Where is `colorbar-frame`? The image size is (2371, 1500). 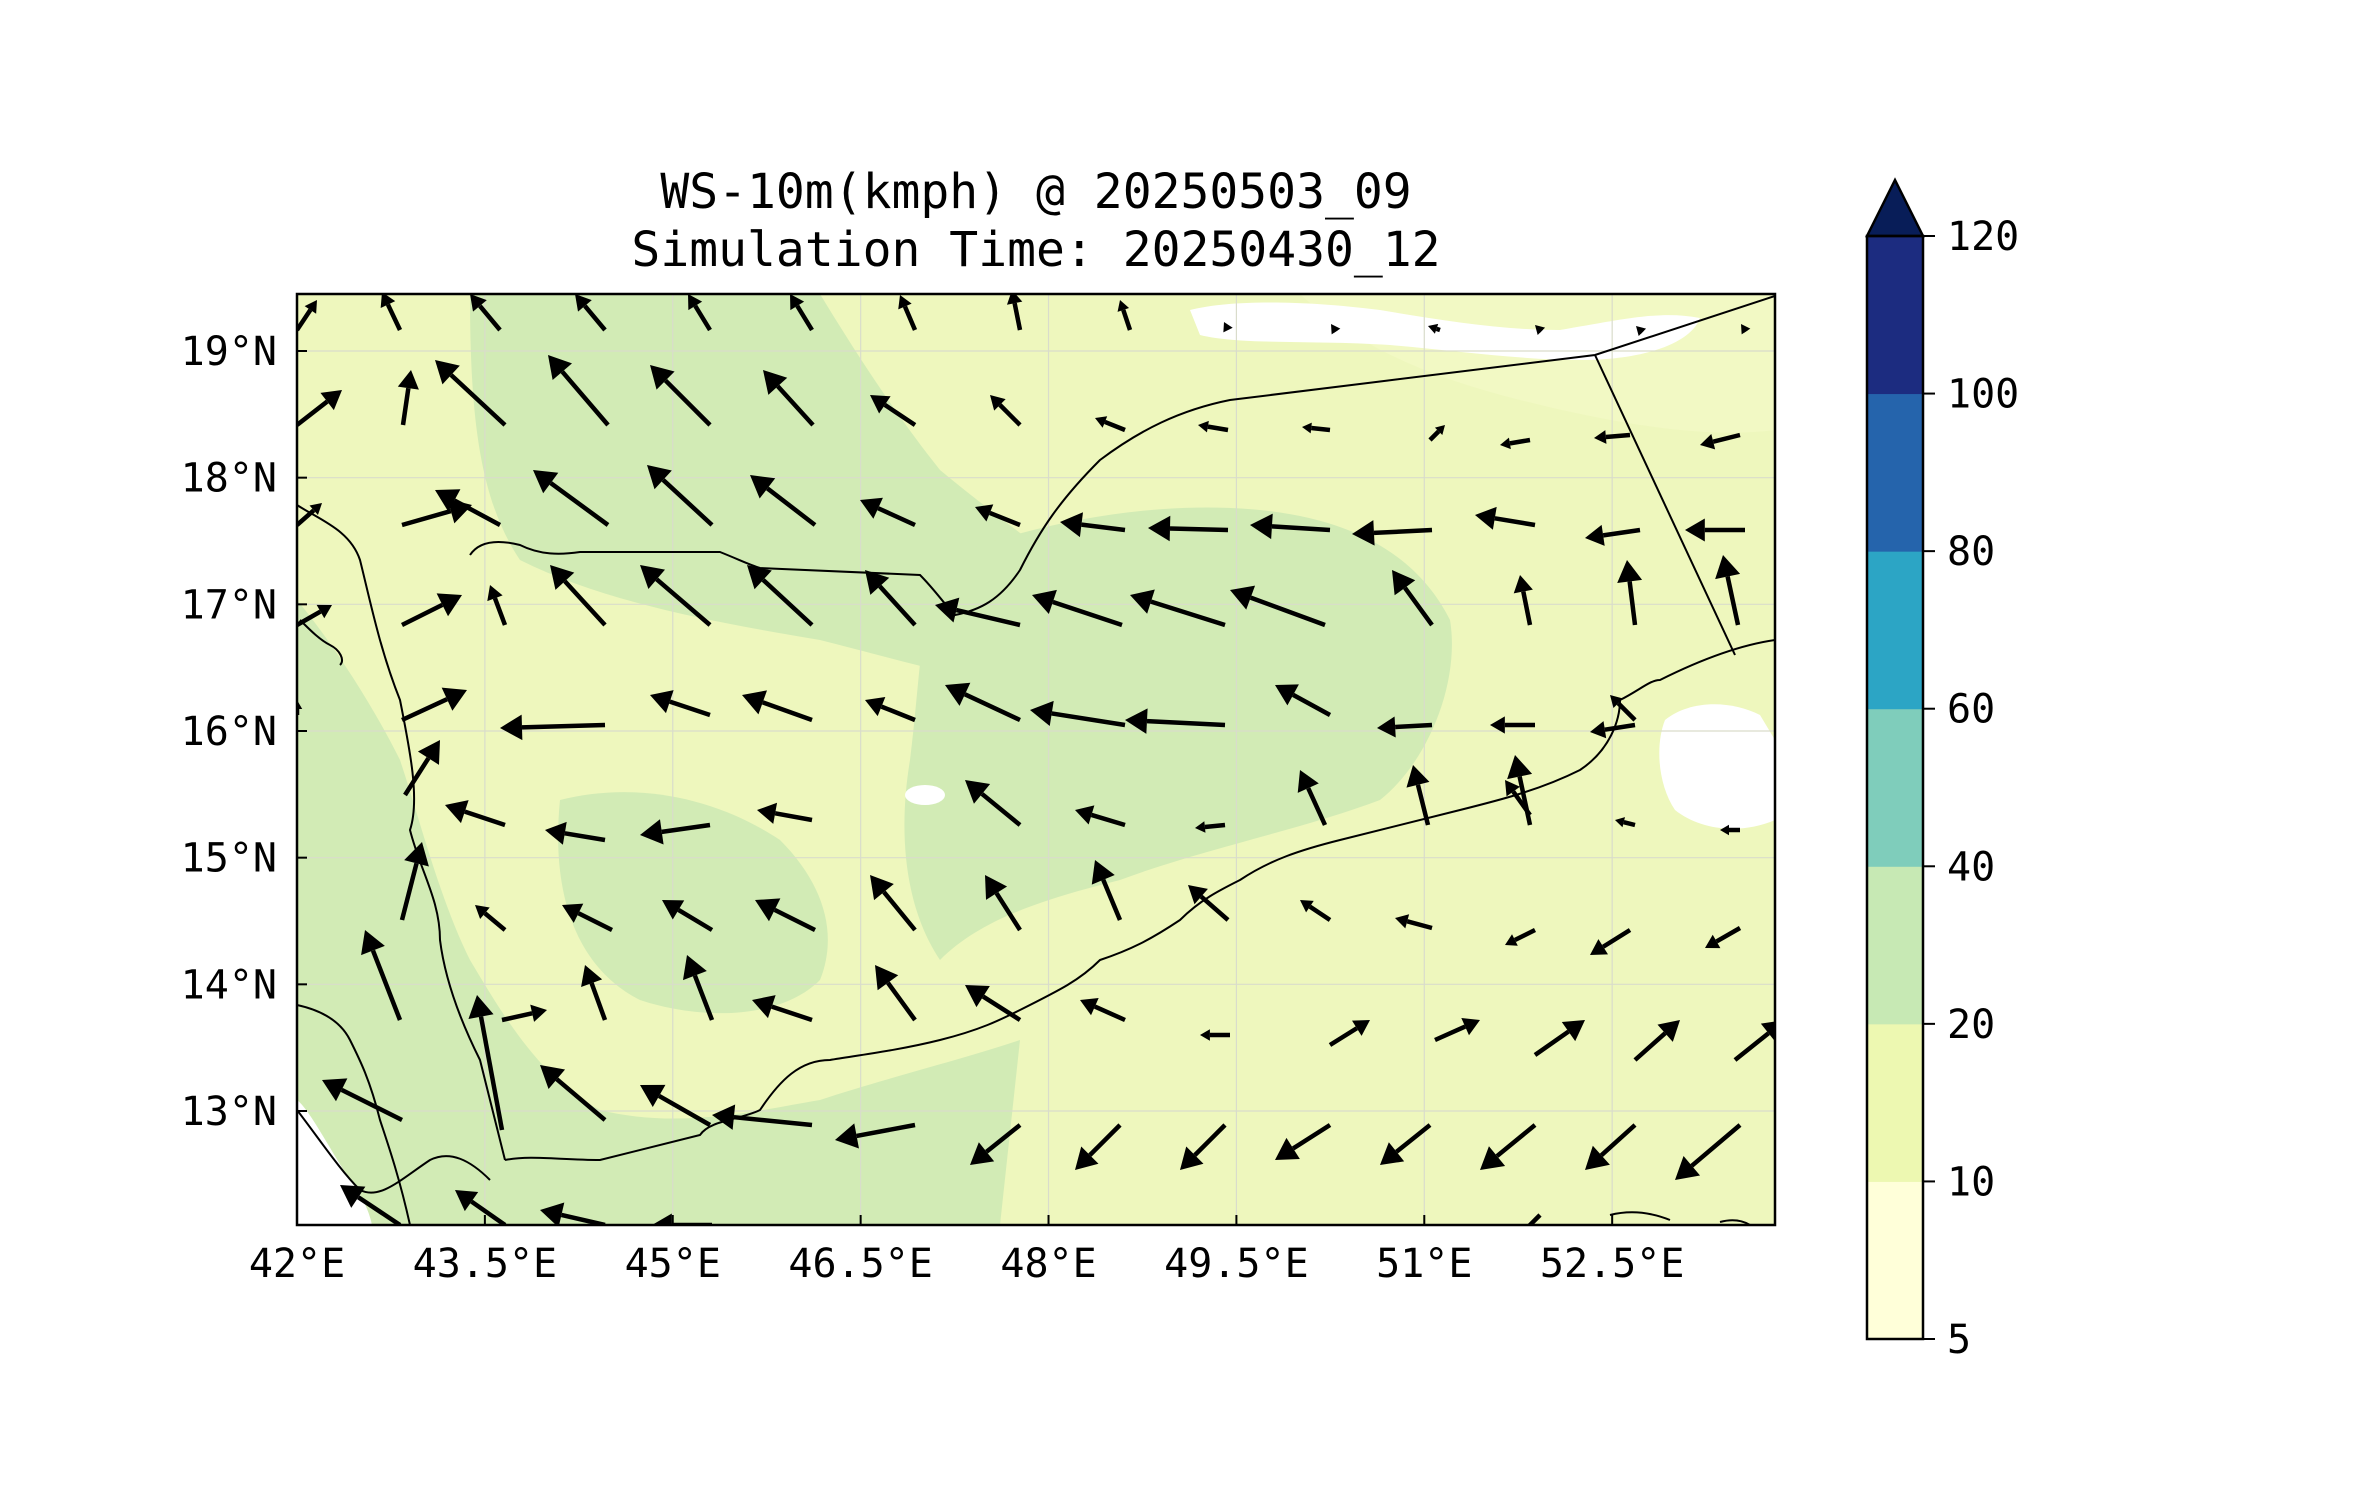
colorbar-frame is located at coordinates (1895, 787).